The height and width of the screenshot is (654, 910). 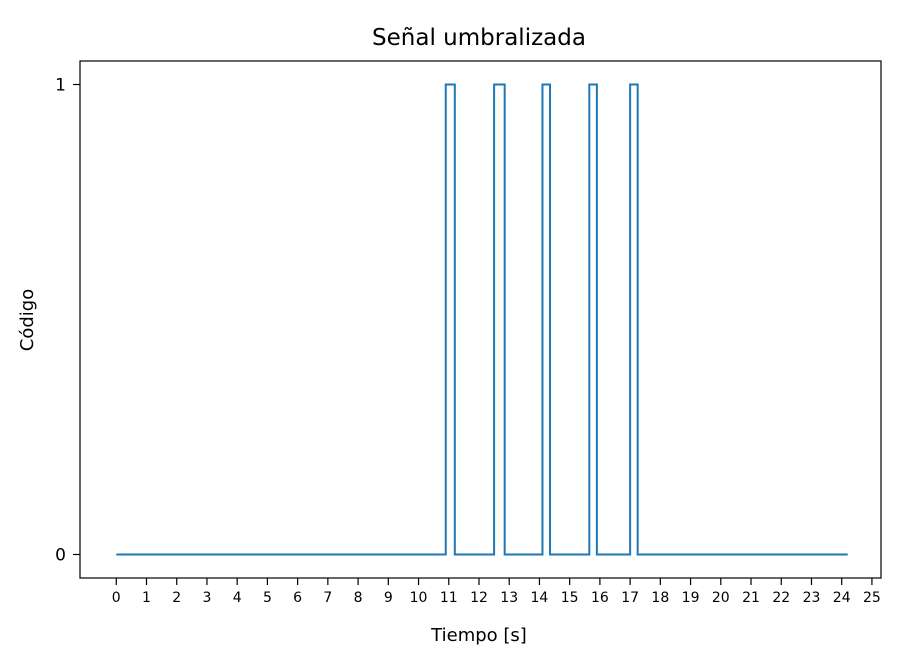 What do you see at coordinates (358, 598) in the screenshot?
I see `x-tick-label: 8` at bounding box center [358, 598].